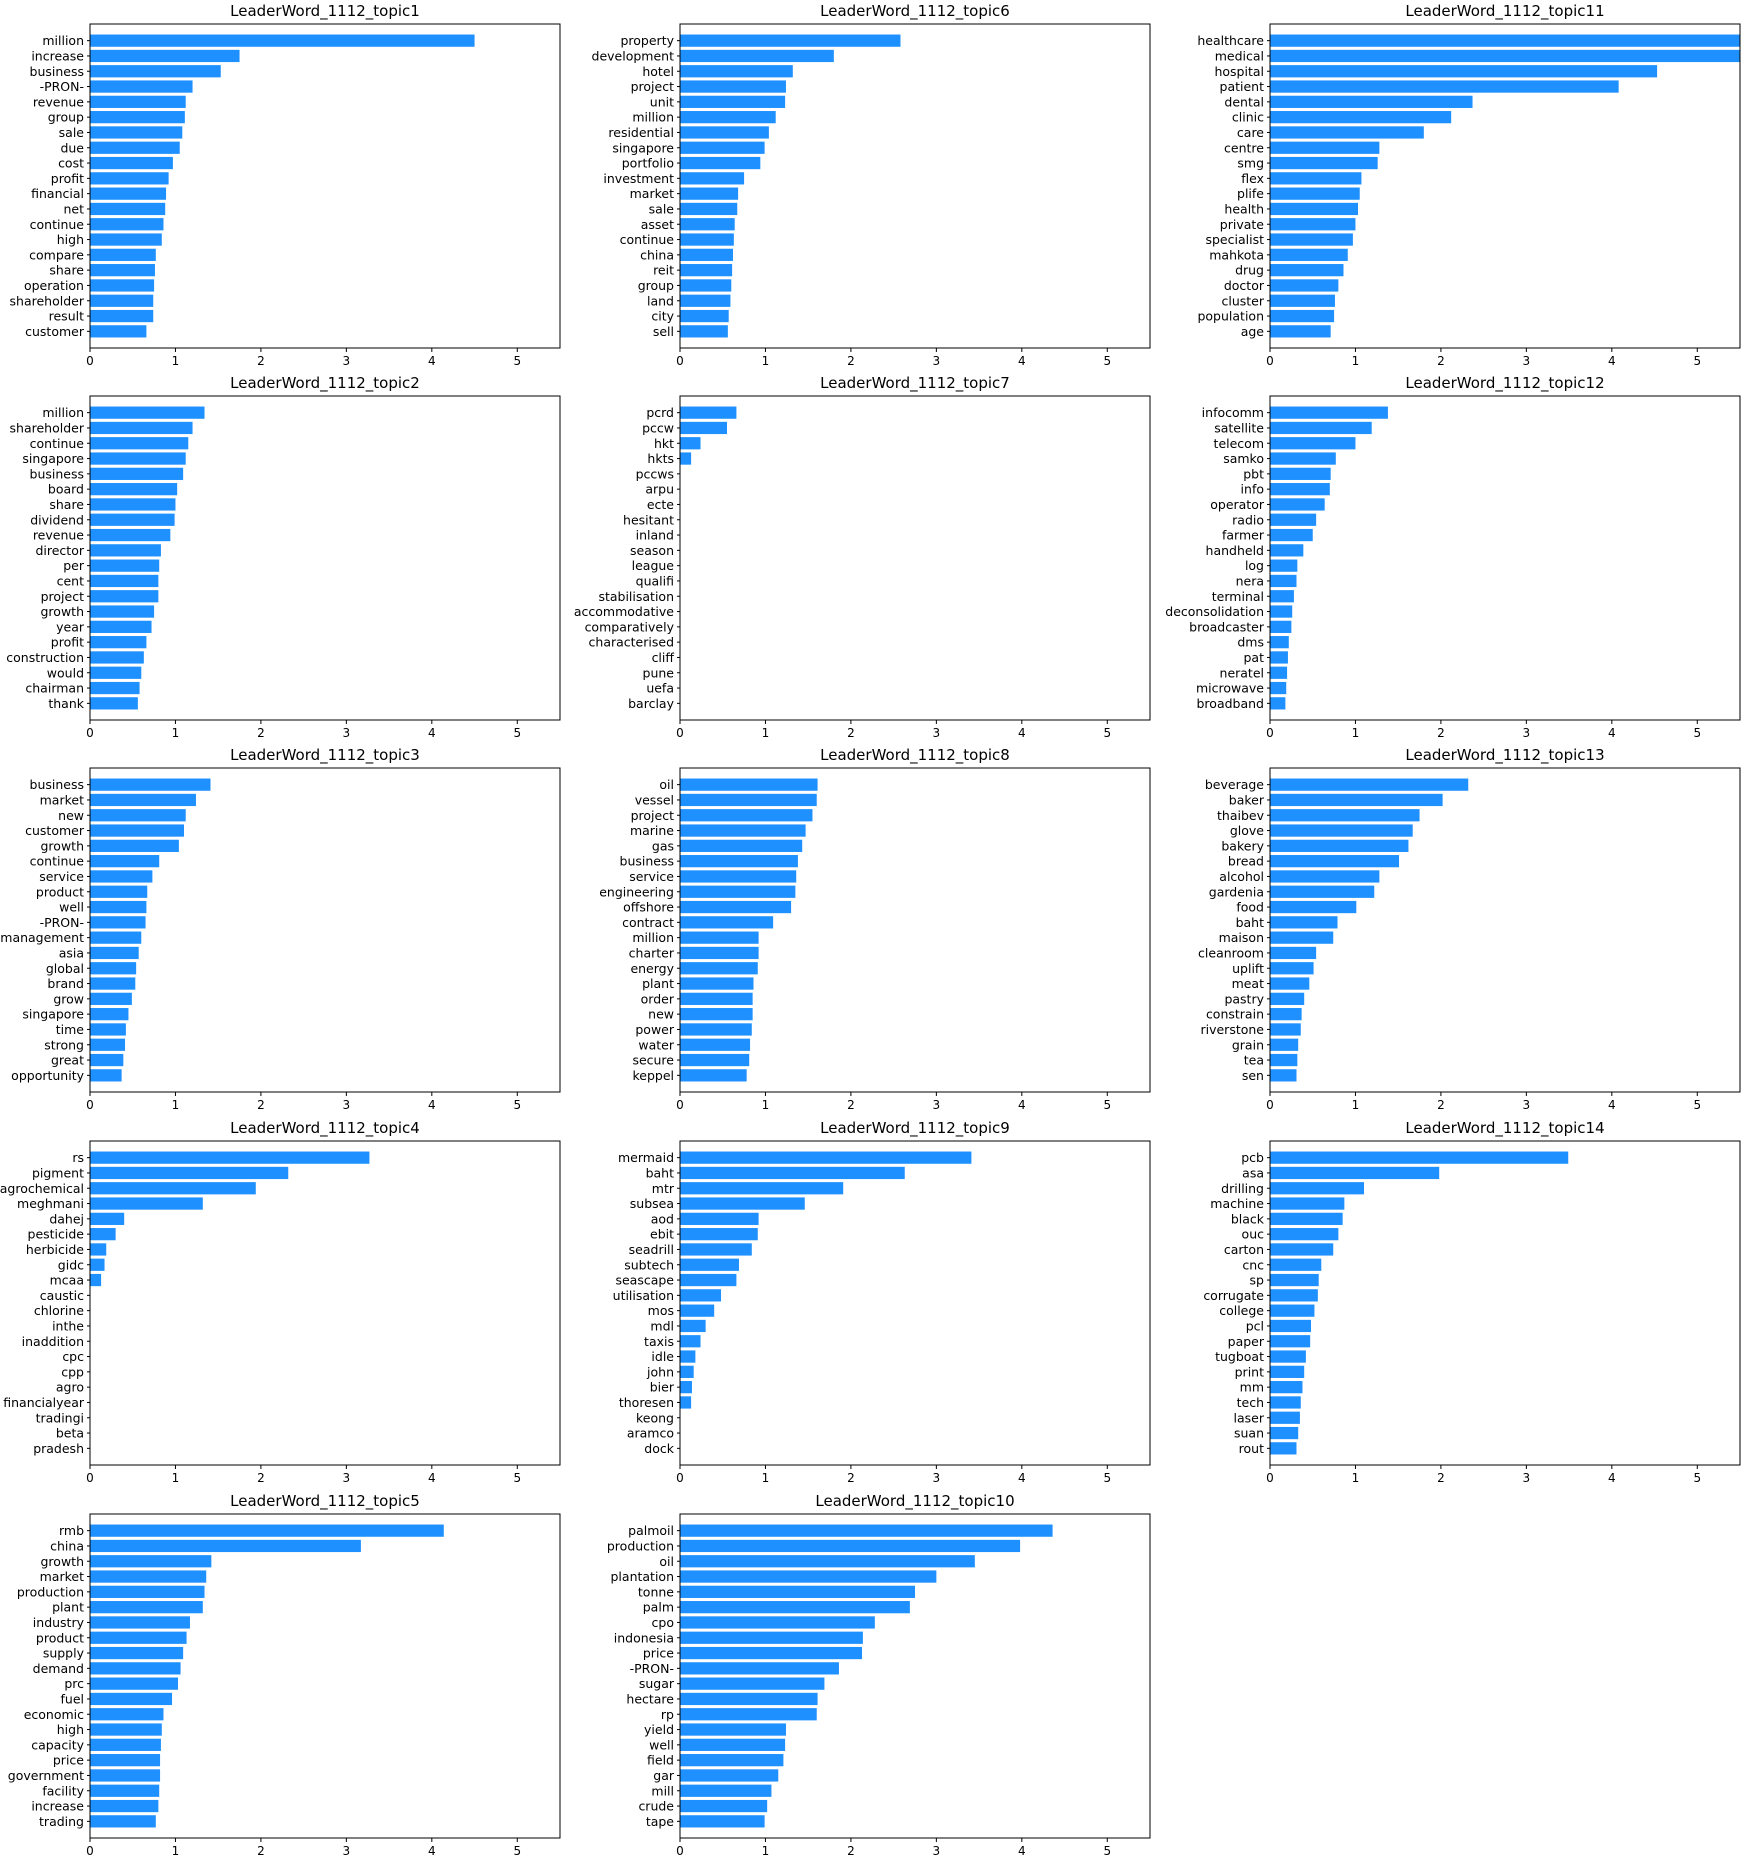 Image resolution: width=1750 pixels, height=1862 pixels. I want to click on y-tick-label: dock, so click(659, 1448).